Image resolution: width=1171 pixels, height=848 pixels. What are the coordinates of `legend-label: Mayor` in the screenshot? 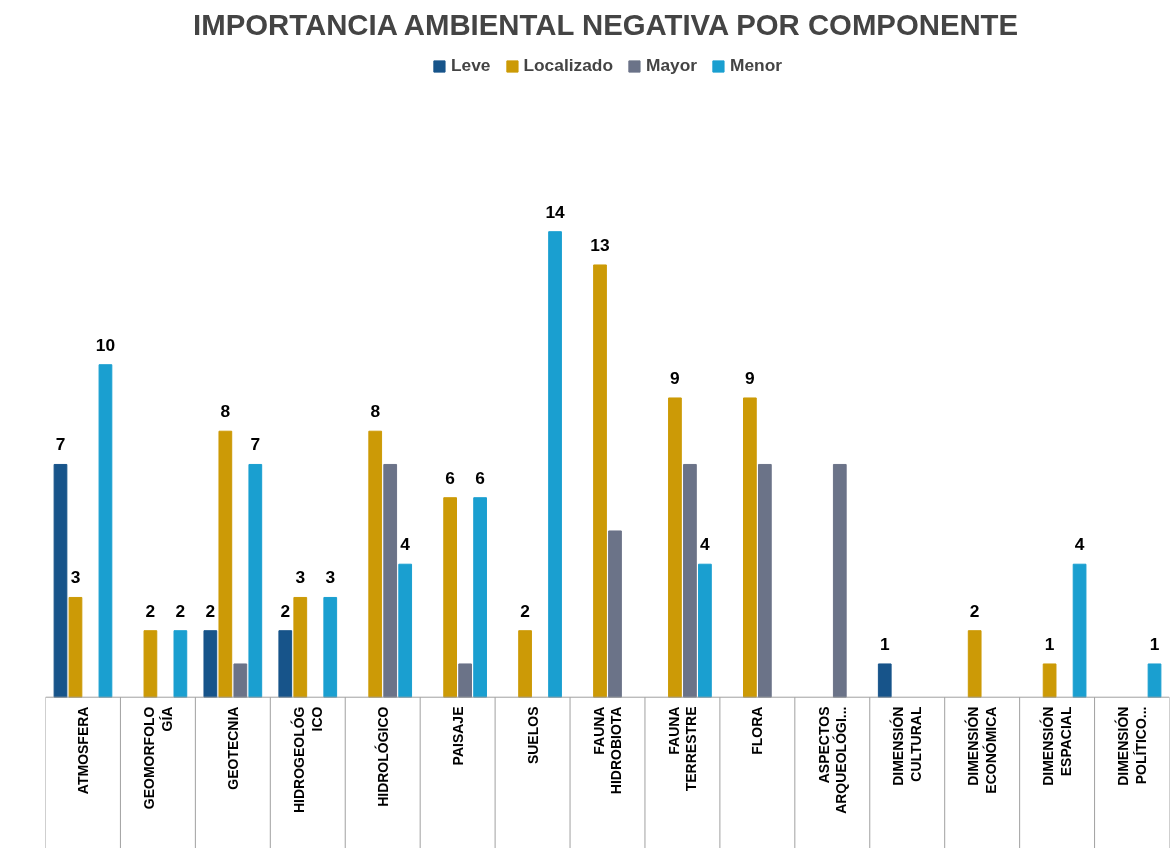 It's located at (672, 65).